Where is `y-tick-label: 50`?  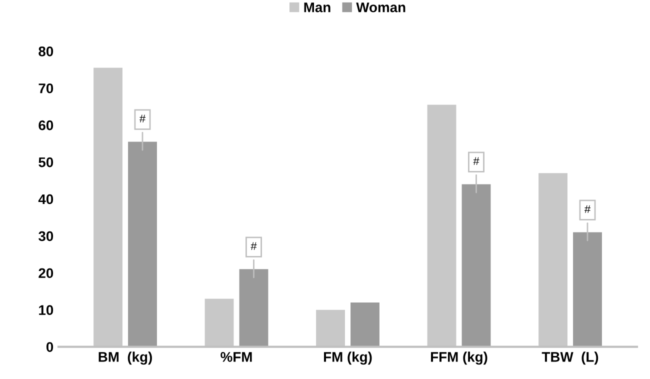
y-tick-label: 50 is located at coordinates (46, 162).